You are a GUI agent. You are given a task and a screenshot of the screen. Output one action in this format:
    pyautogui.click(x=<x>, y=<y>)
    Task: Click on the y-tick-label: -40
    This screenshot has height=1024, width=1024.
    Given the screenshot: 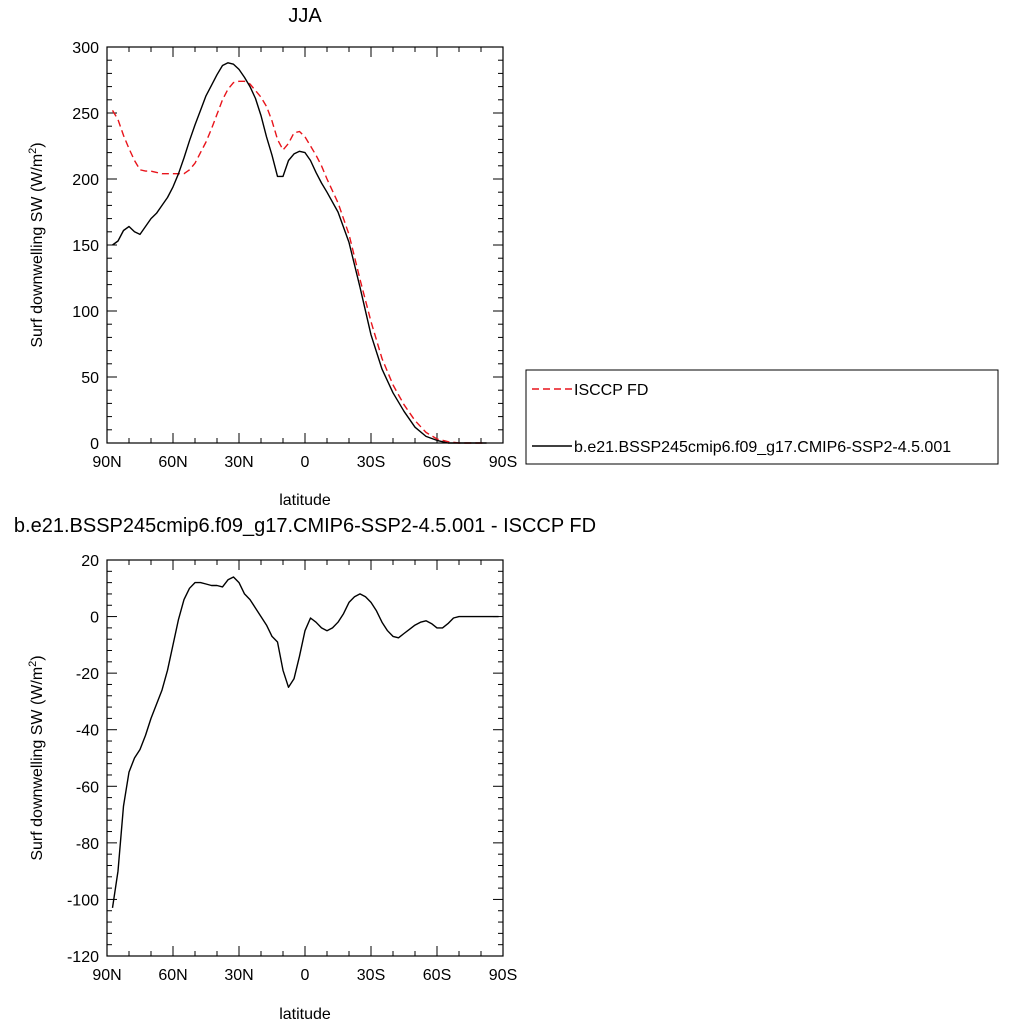 What is the action you would take?
    pyautogui.click(x=87, y=731)
    